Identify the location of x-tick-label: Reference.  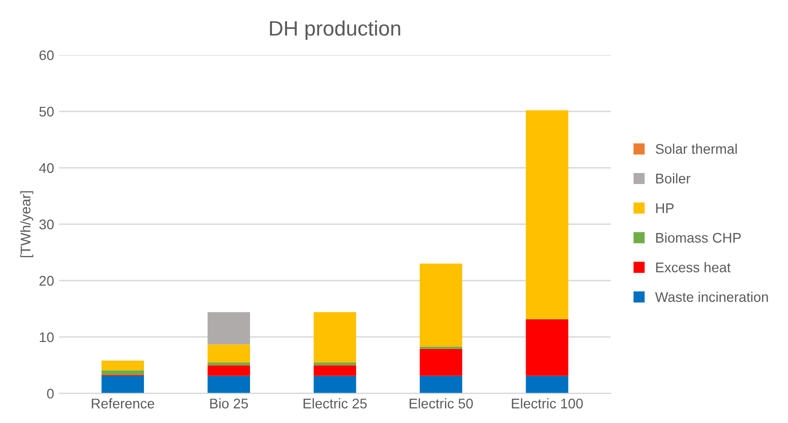
(123, 403).